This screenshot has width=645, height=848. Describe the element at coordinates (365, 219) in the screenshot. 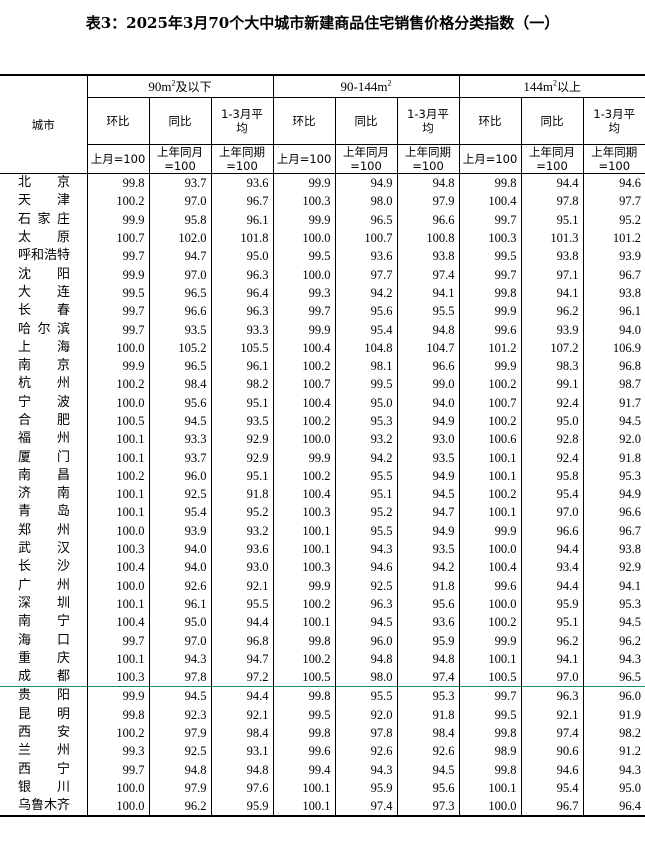

I see `index-value: 96.5` at that location.